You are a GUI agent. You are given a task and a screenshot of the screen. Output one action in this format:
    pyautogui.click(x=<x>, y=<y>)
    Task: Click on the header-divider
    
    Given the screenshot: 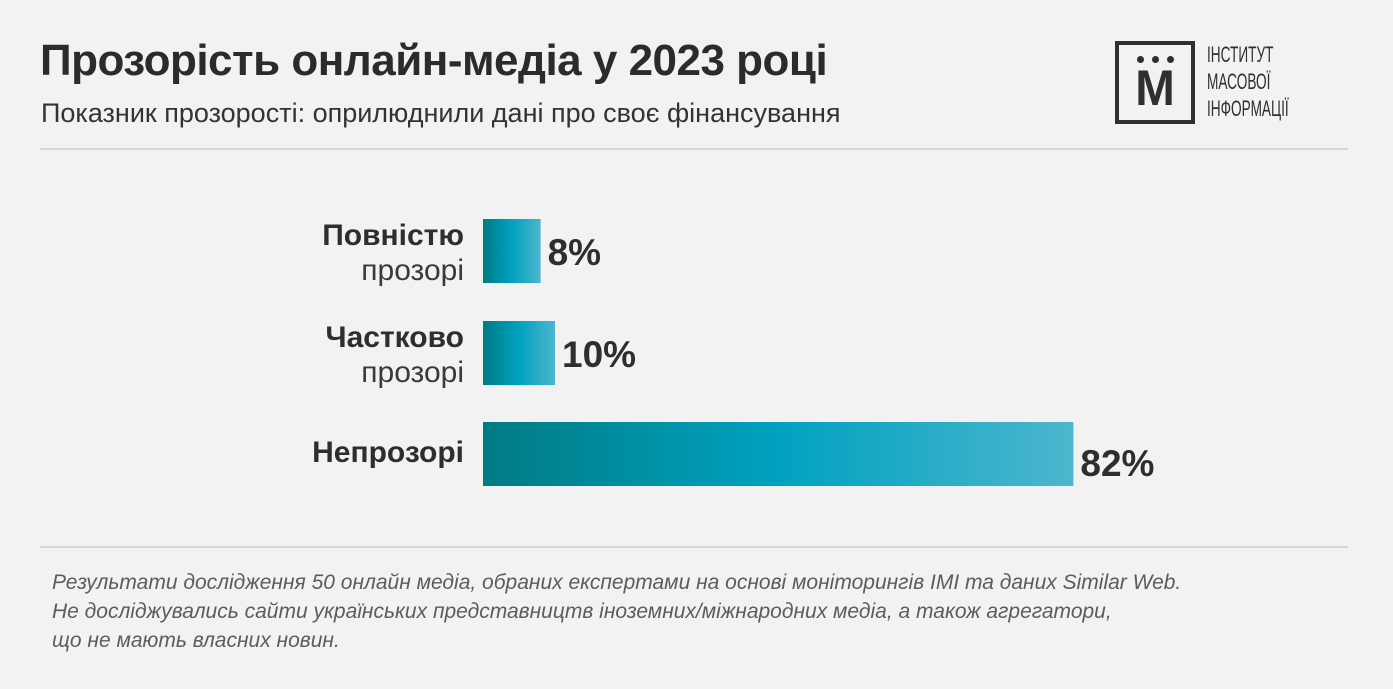 What is the action you would take?
    pyautogui.click(x=694, y=149)
    